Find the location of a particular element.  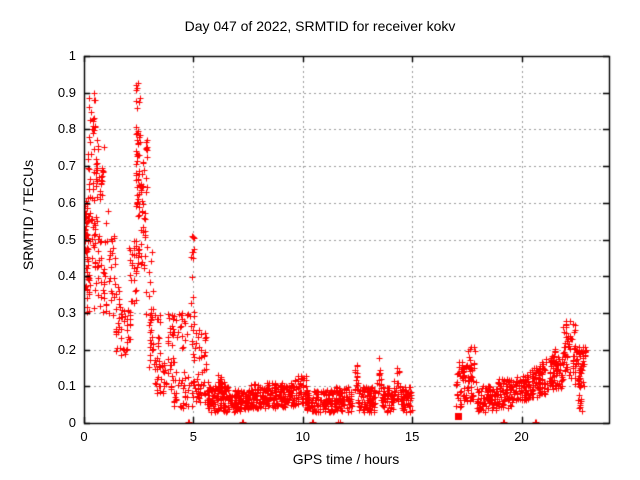

y-tick-label: 0.3 is located at coordinates (66, 312).